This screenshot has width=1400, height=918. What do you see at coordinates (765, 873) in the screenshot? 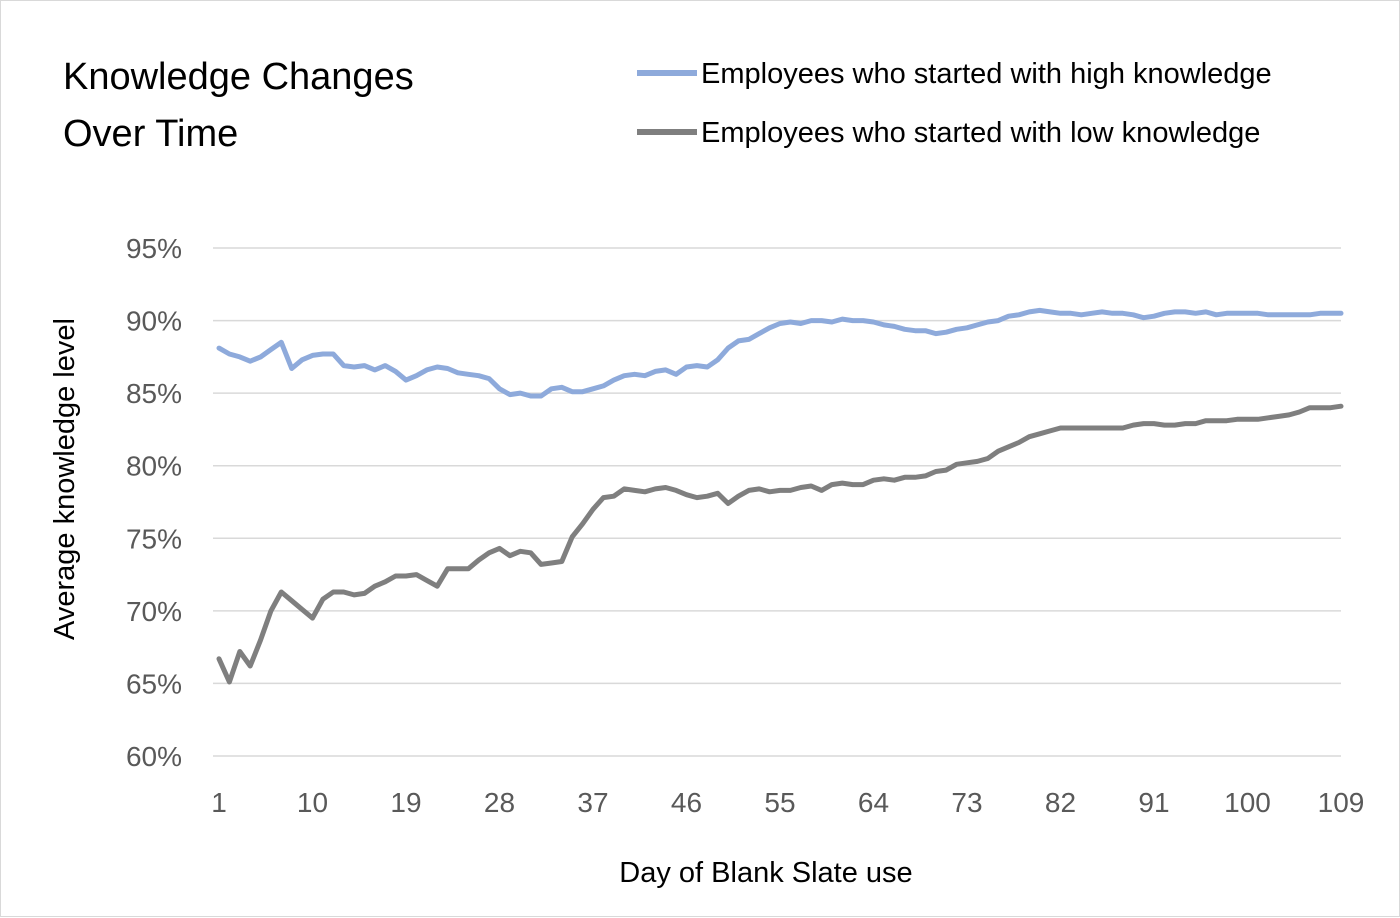
I see `x-axis-title: Day of Blank Slate use` at bounding box center [765, 873].